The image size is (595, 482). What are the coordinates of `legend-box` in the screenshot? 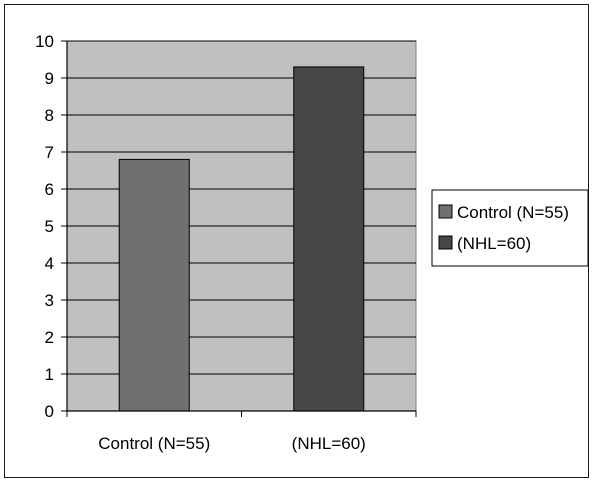 It's located at (510, 228).